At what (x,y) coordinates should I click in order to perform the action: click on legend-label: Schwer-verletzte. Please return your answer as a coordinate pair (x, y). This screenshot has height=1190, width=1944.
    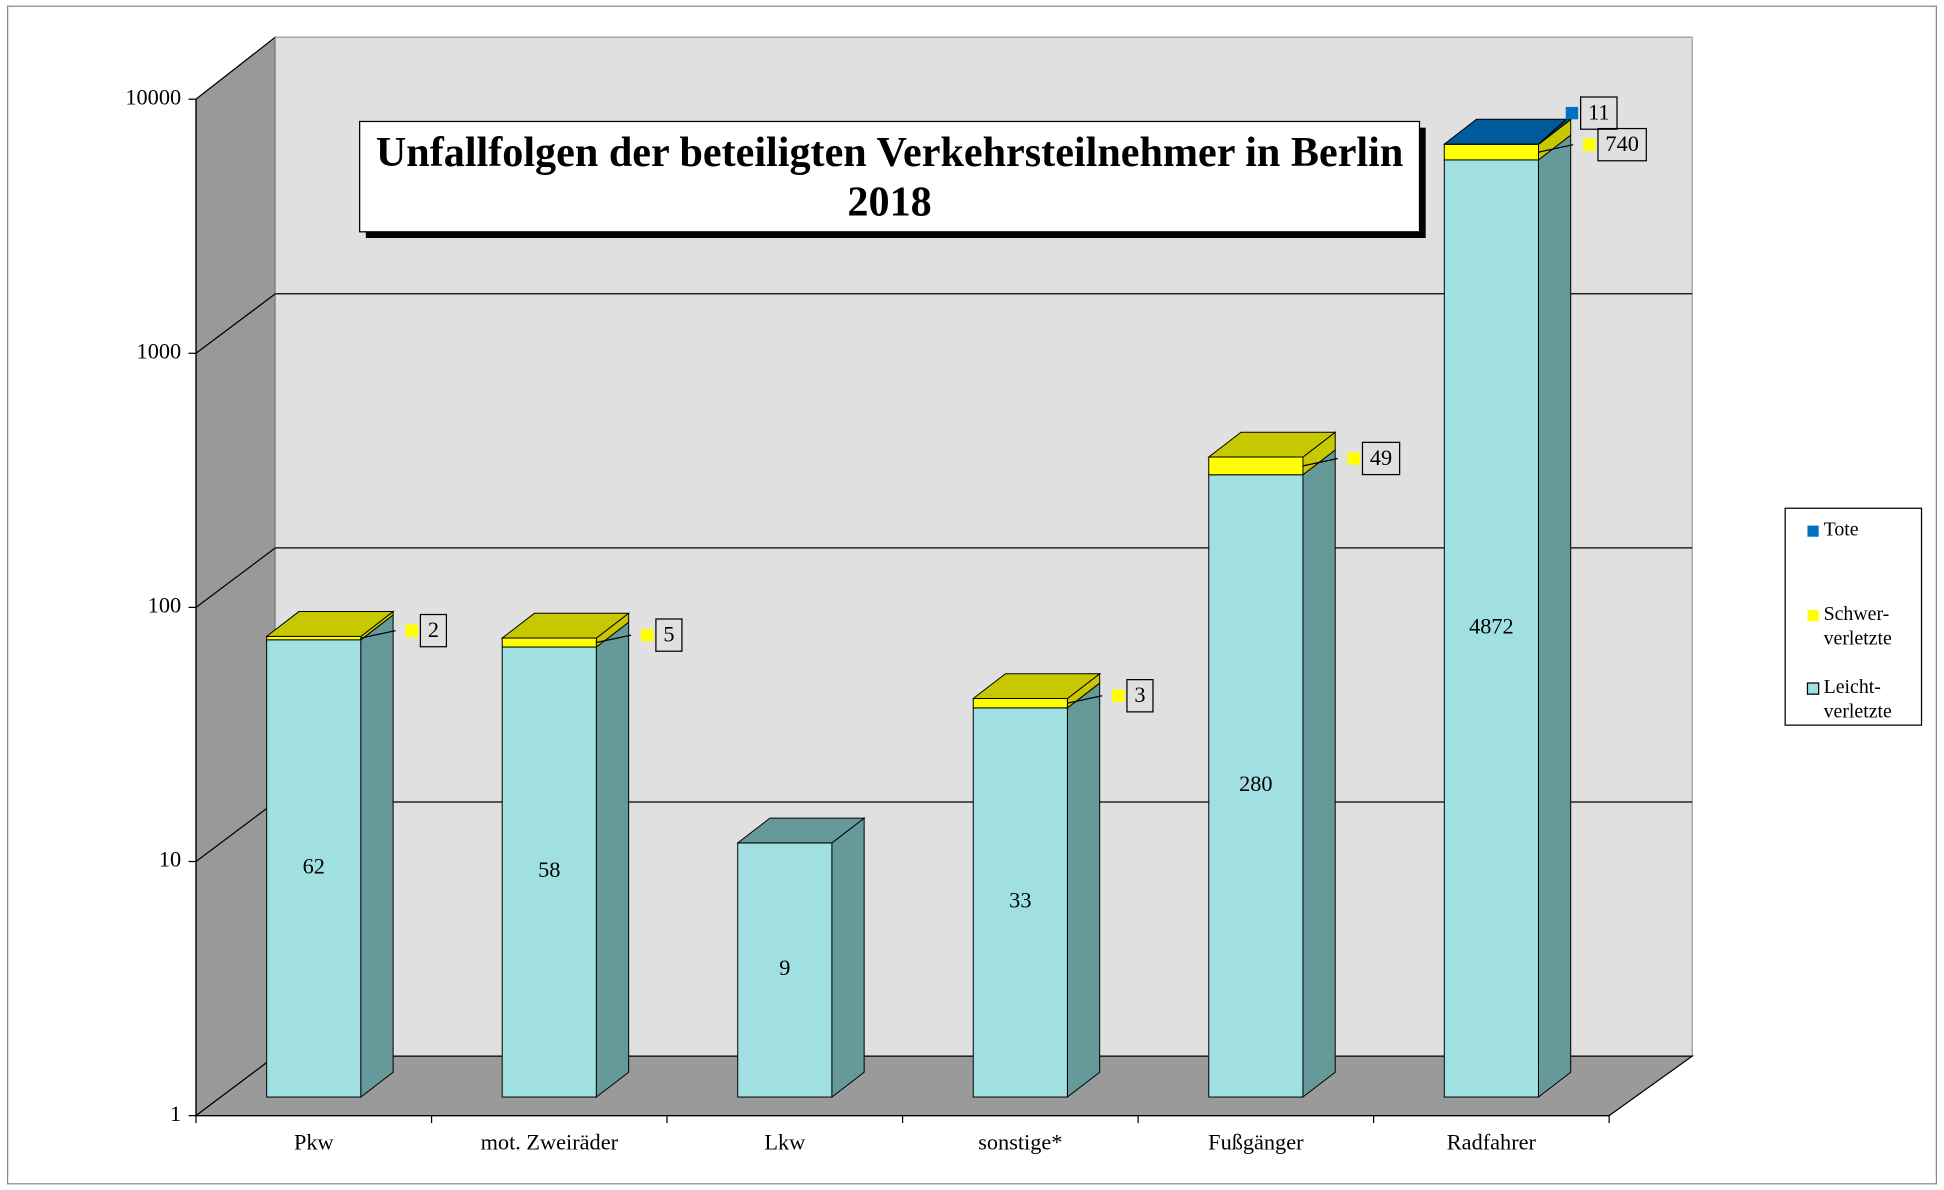
    Looking at the image, I should click on (1857, 626).